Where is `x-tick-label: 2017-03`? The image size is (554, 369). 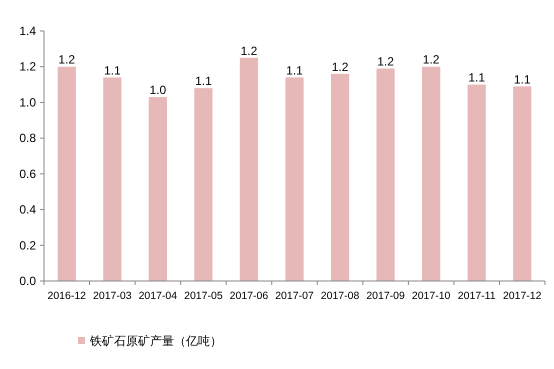
x-tick-label: 2017-03 is located at coordinates (112, 296).